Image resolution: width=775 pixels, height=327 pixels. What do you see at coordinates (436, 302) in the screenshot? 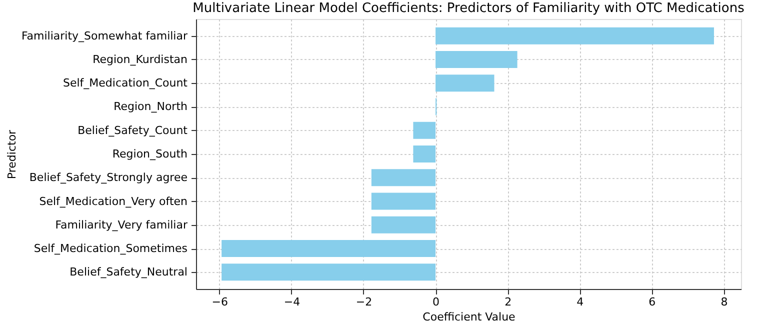
I see `x-tick-label: 0` at bounding box center [436, 302].